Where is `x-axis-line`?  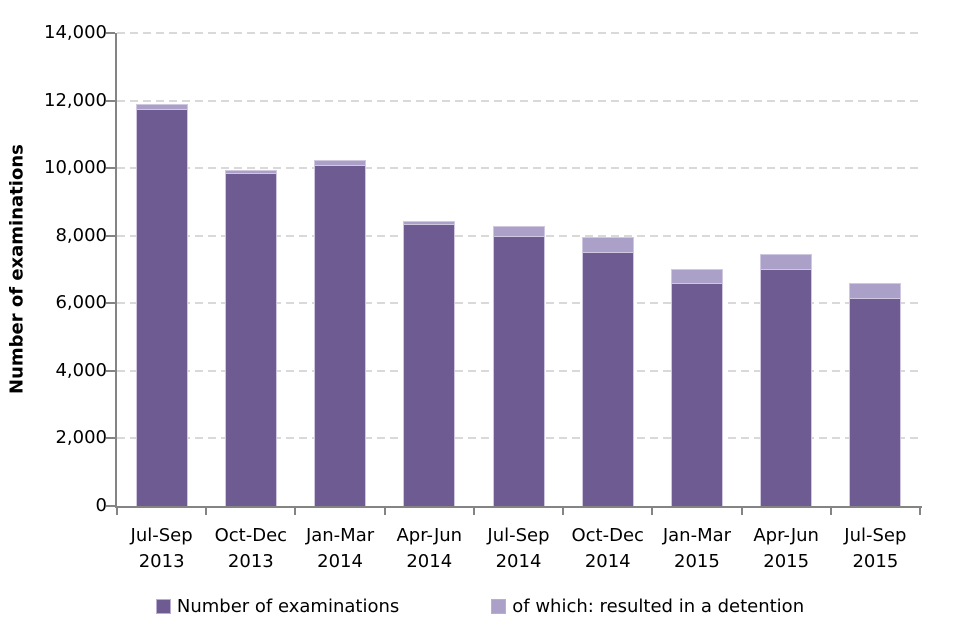
x-axis-line is located at coordinates (518, 507).